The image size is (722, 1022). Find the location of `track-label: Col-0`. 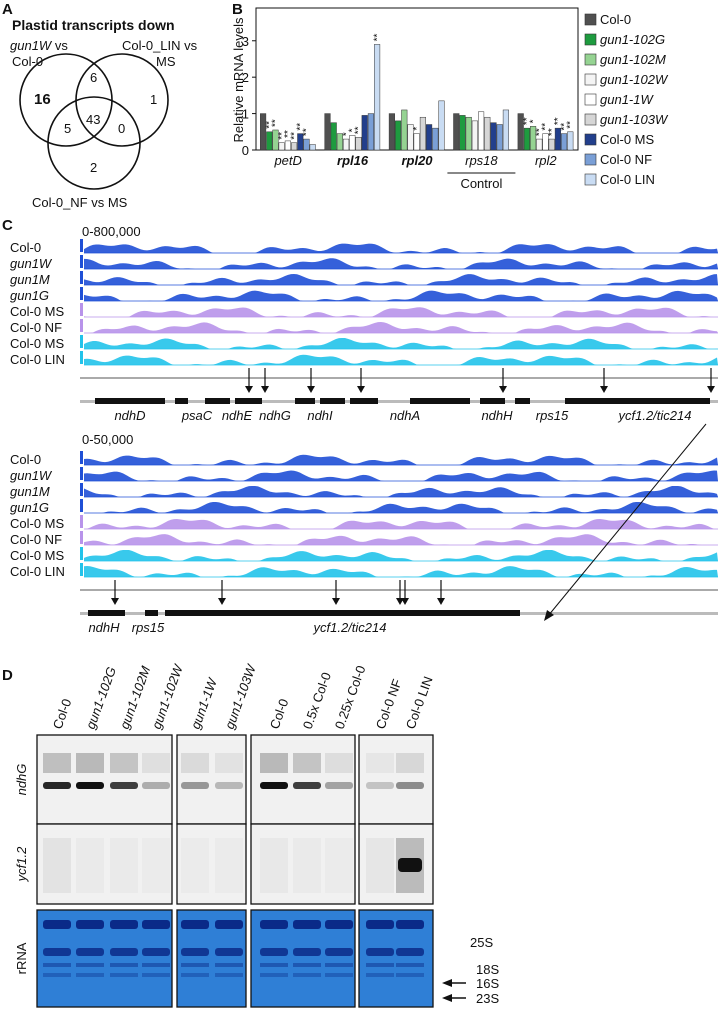

track-label: Col-0 is located at coordinates (25, 247).